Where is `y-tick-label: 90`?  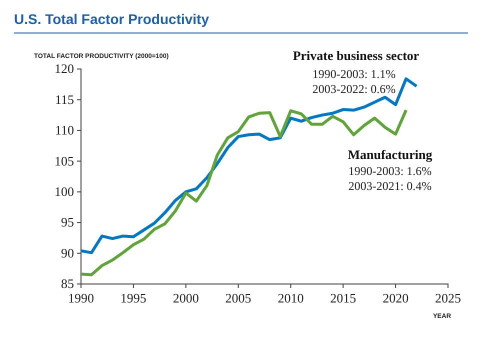
y-tick-label: 90 is located at coordinates (67, 252).